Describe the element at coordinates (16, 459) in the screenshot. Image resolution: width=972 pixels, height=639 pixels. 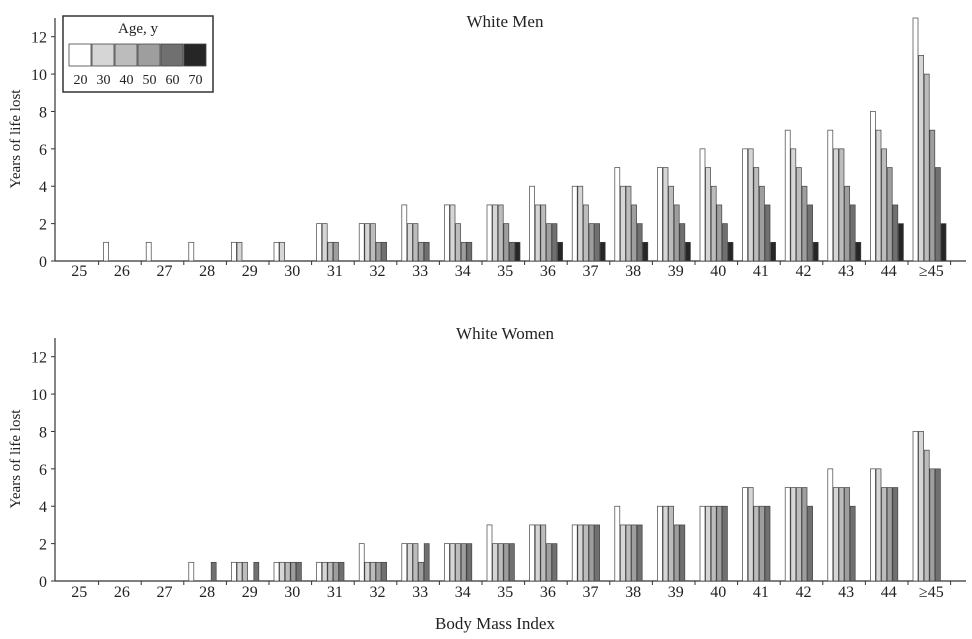
I see `y-axis-label: Years of life lost` at that location.